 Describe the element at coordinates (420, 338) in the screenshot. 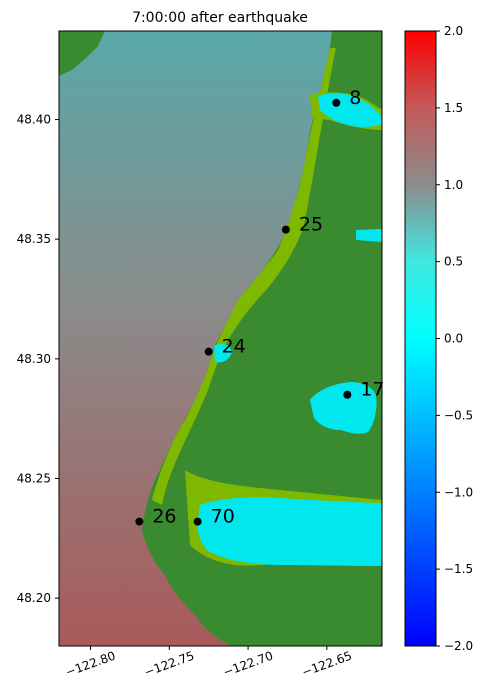

I see `colorbar` at that location.